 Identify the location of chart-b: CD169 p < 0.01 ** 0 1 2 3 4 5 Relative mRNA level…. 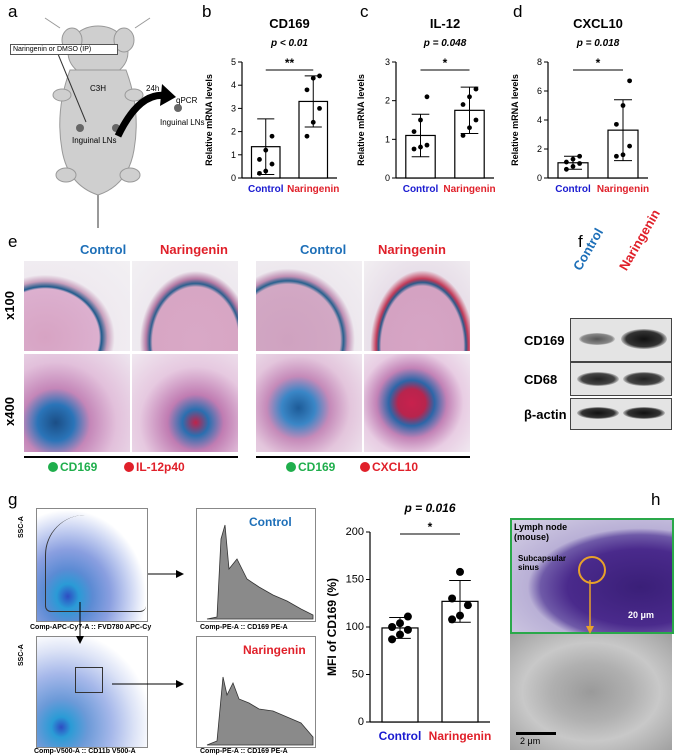
(275, 115).